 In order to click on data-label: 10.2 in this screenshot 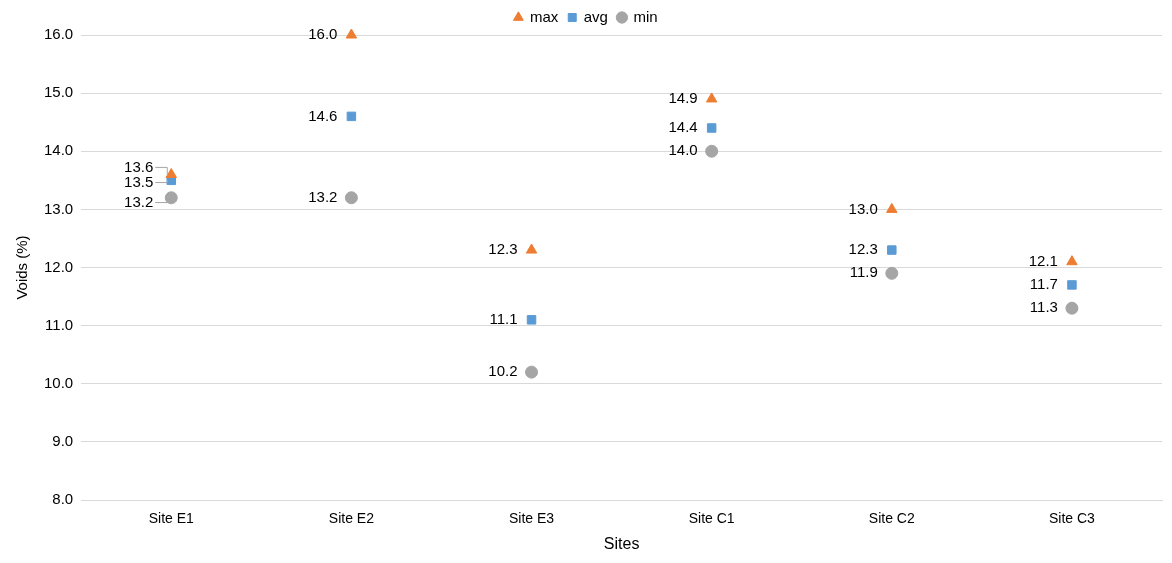, I will do `click(503, 371)`.